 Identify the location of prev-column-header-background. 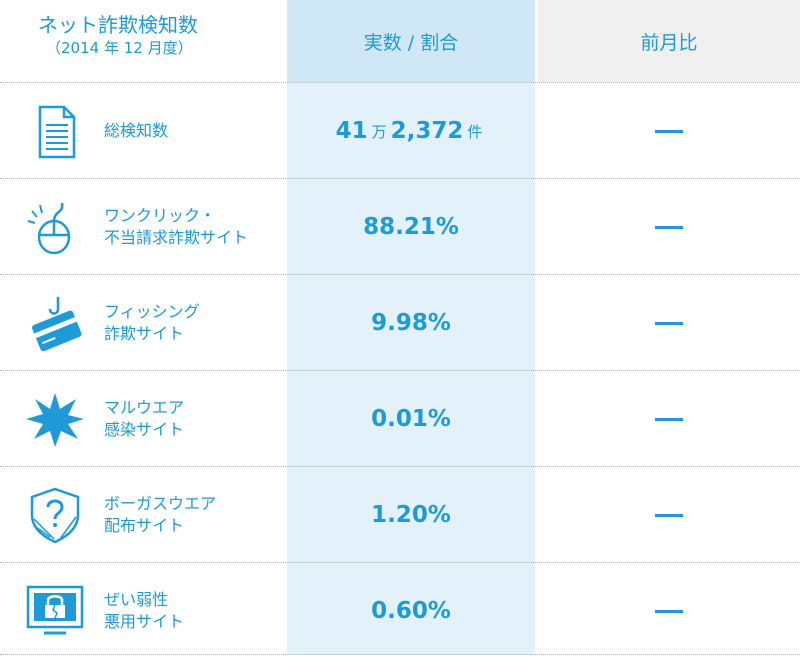
(669, 41).